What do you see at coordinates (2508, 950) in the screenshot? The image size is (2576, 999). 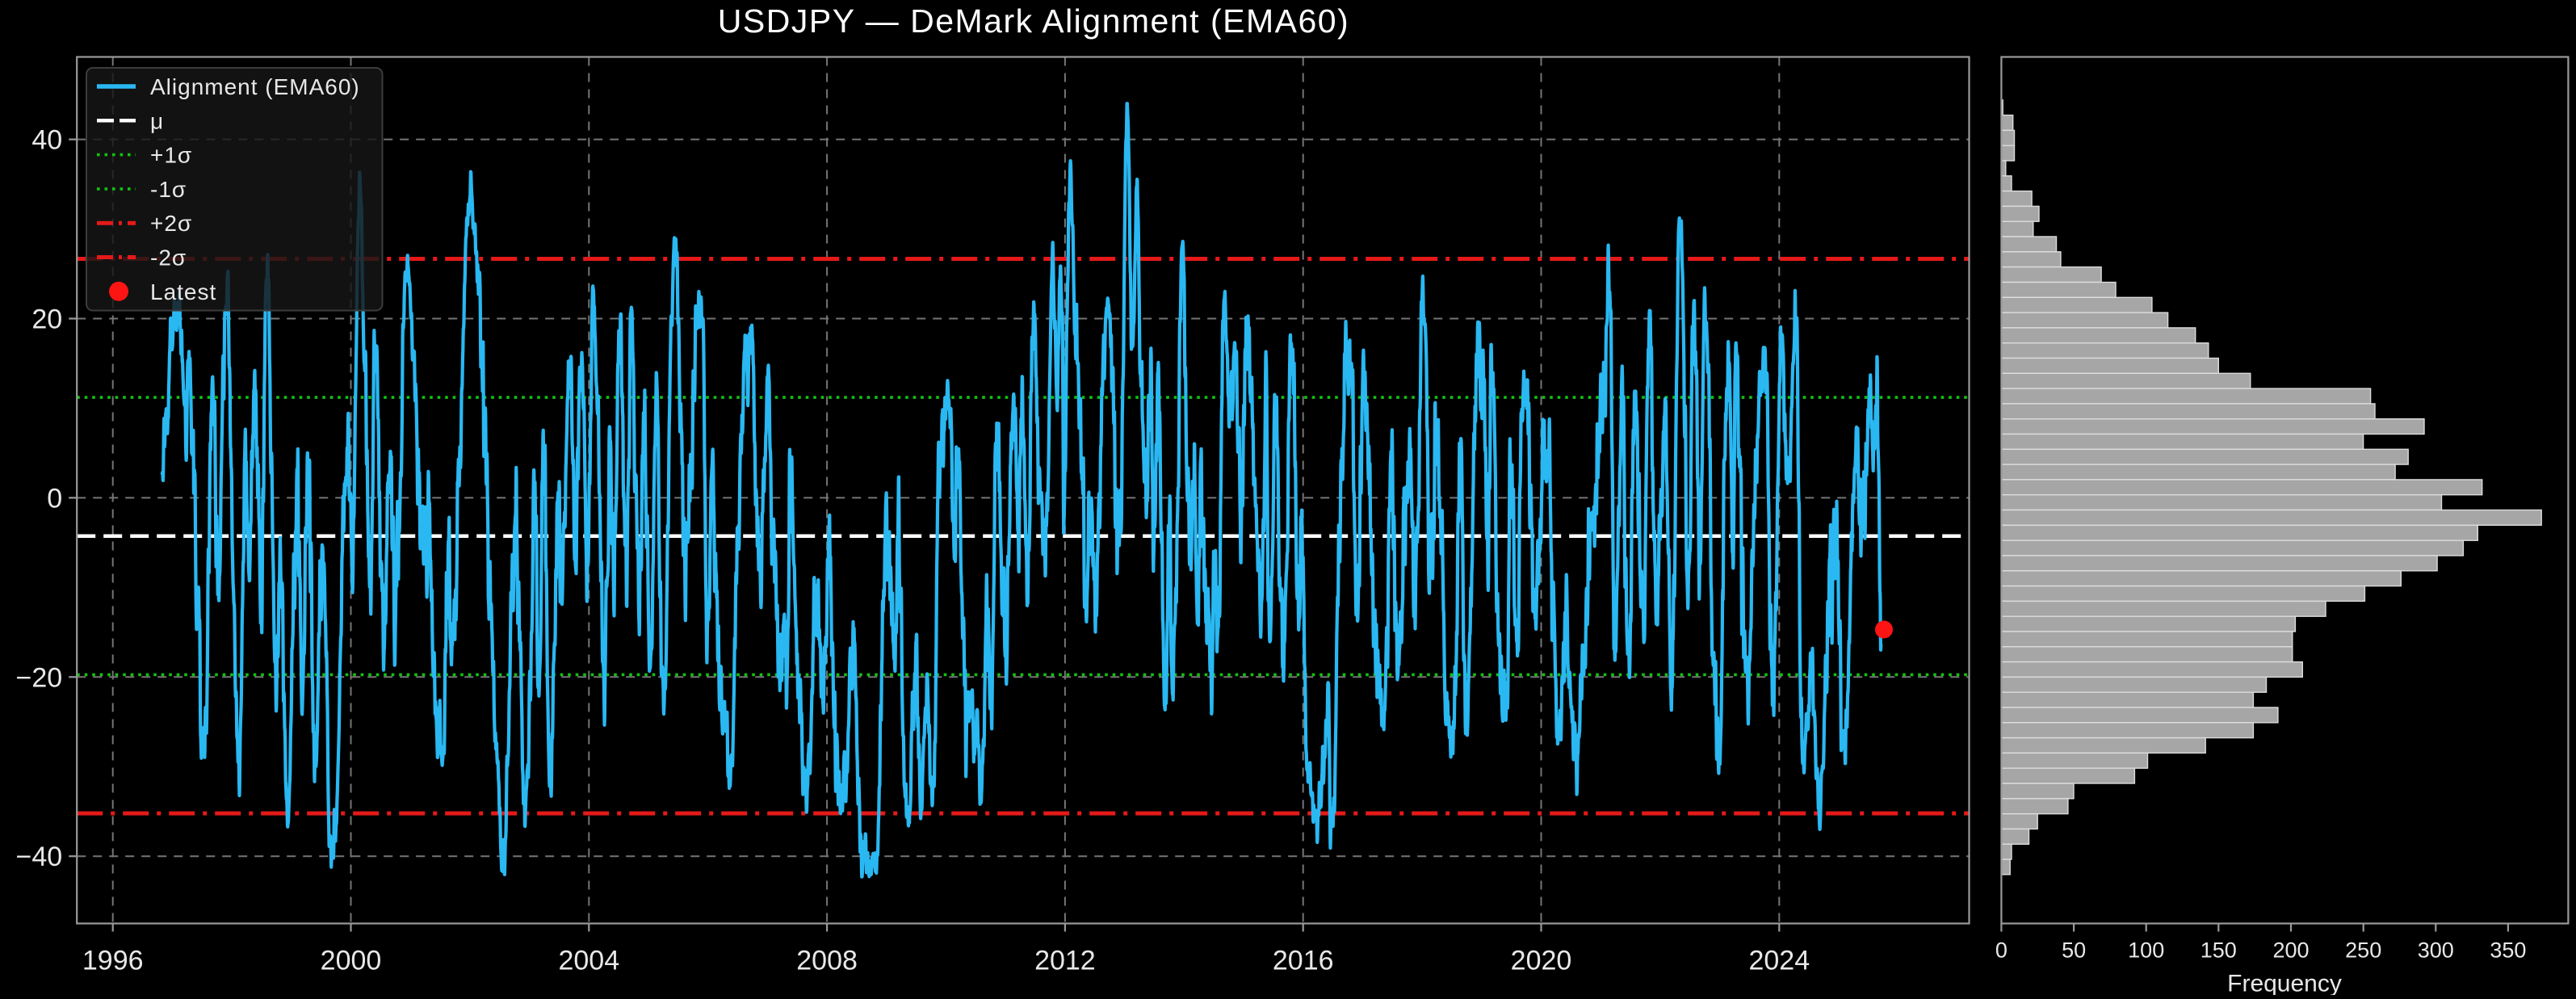 I see `svg-text: 350` at bounding box center [2508, 950].